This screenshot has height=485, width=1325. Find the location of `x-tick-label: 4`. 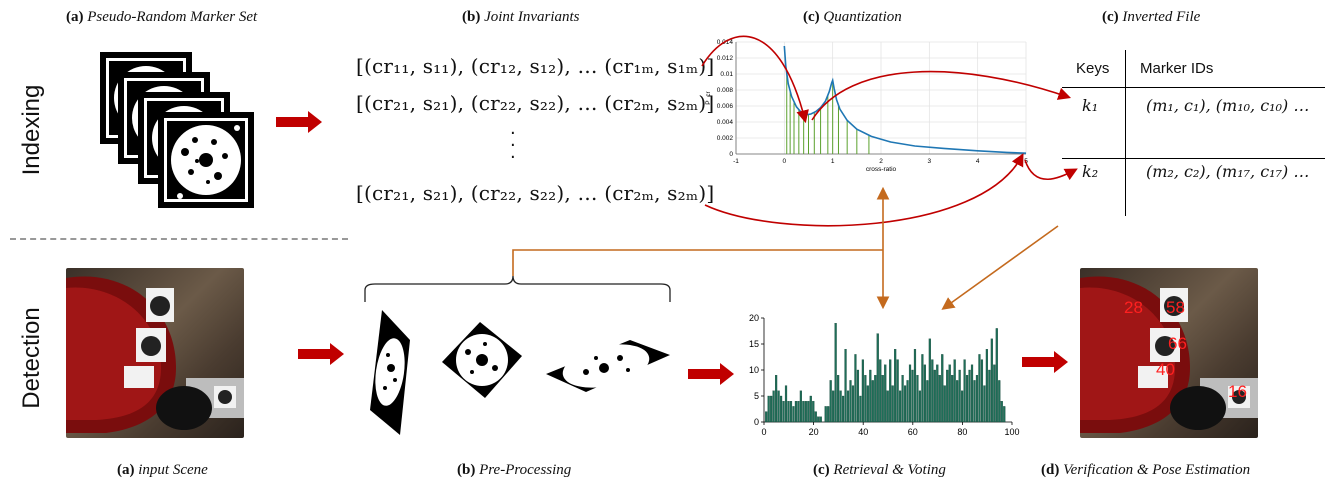

x-tick-label: 4 is located at coordinates (978, 161).